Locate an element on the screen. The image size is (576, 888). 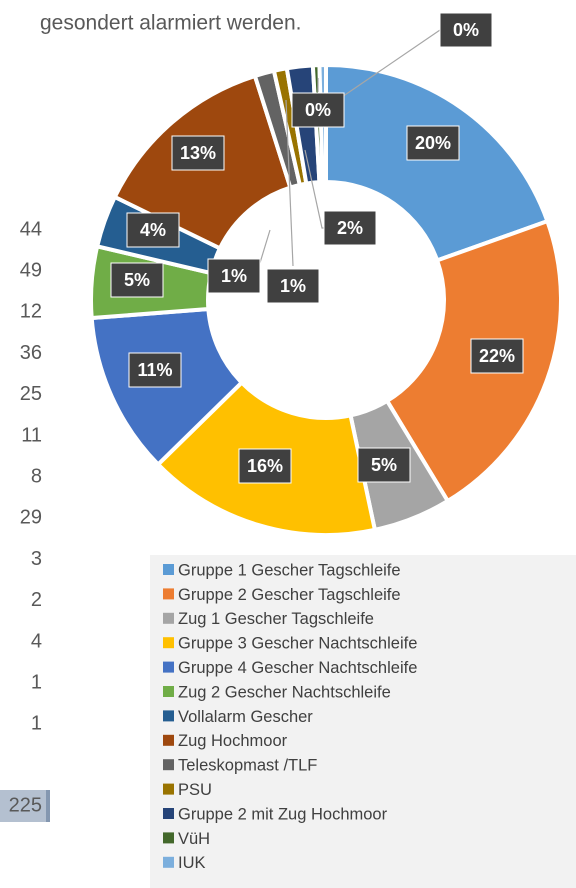
selected-cell is located at coordinates (23, 806).